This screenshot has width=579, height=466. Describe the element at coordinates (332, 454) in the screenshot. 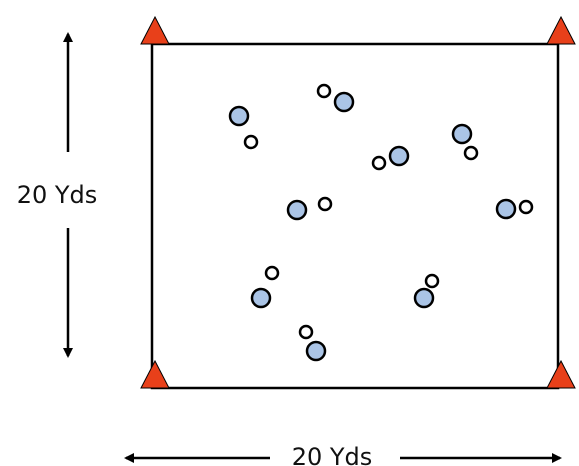

I see `horizontal-dimension-label: 20 Yds` at that location.